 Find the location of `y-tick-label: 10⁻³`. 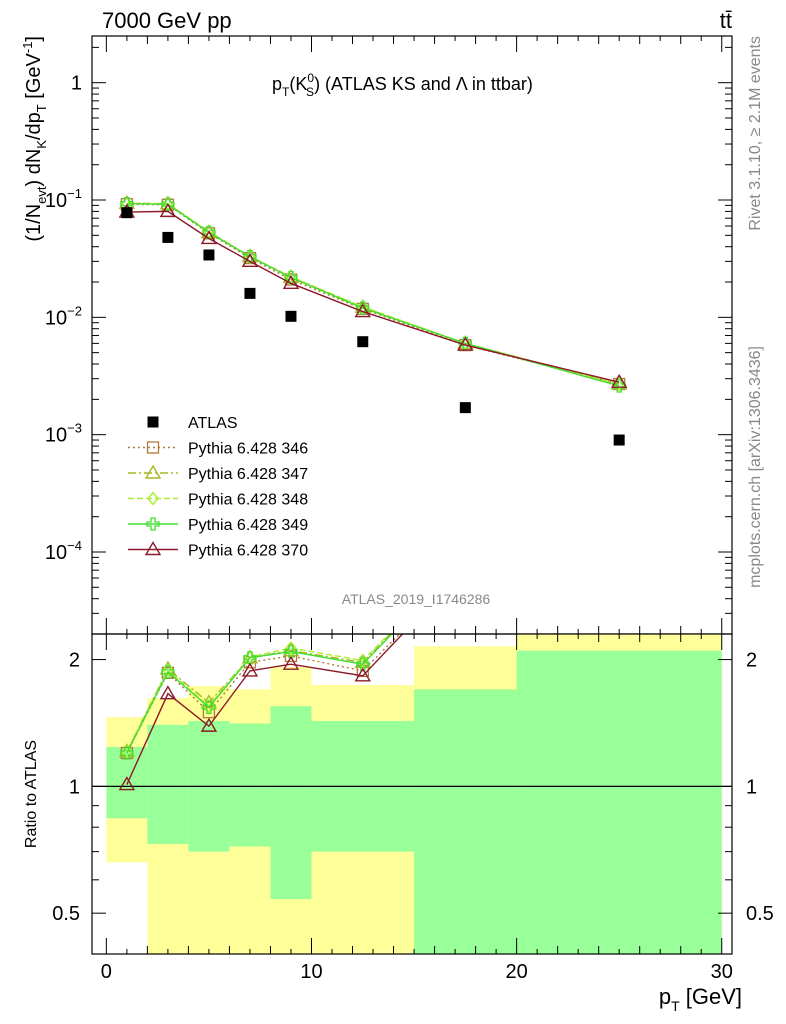

y-tick-label: 10⁻³ is located at coordinates (63, 434).